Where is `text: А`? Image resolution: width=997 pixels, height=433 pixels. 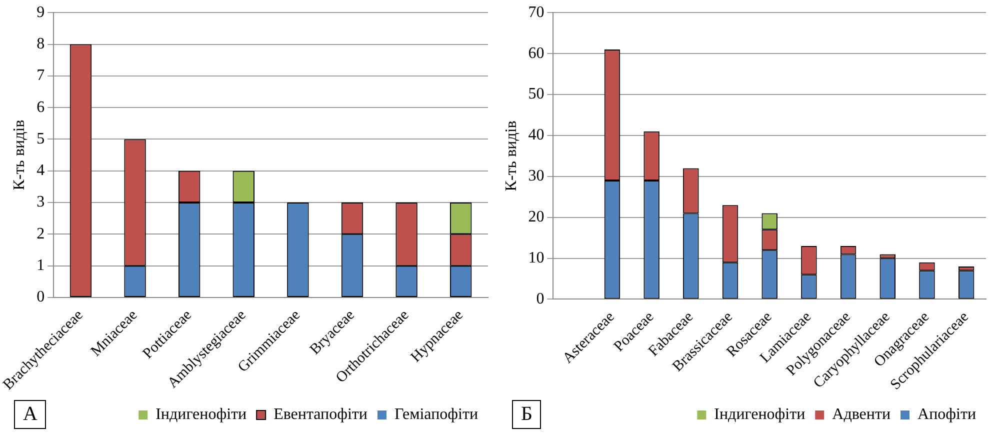 text: А is located at coordinates (30, 414).